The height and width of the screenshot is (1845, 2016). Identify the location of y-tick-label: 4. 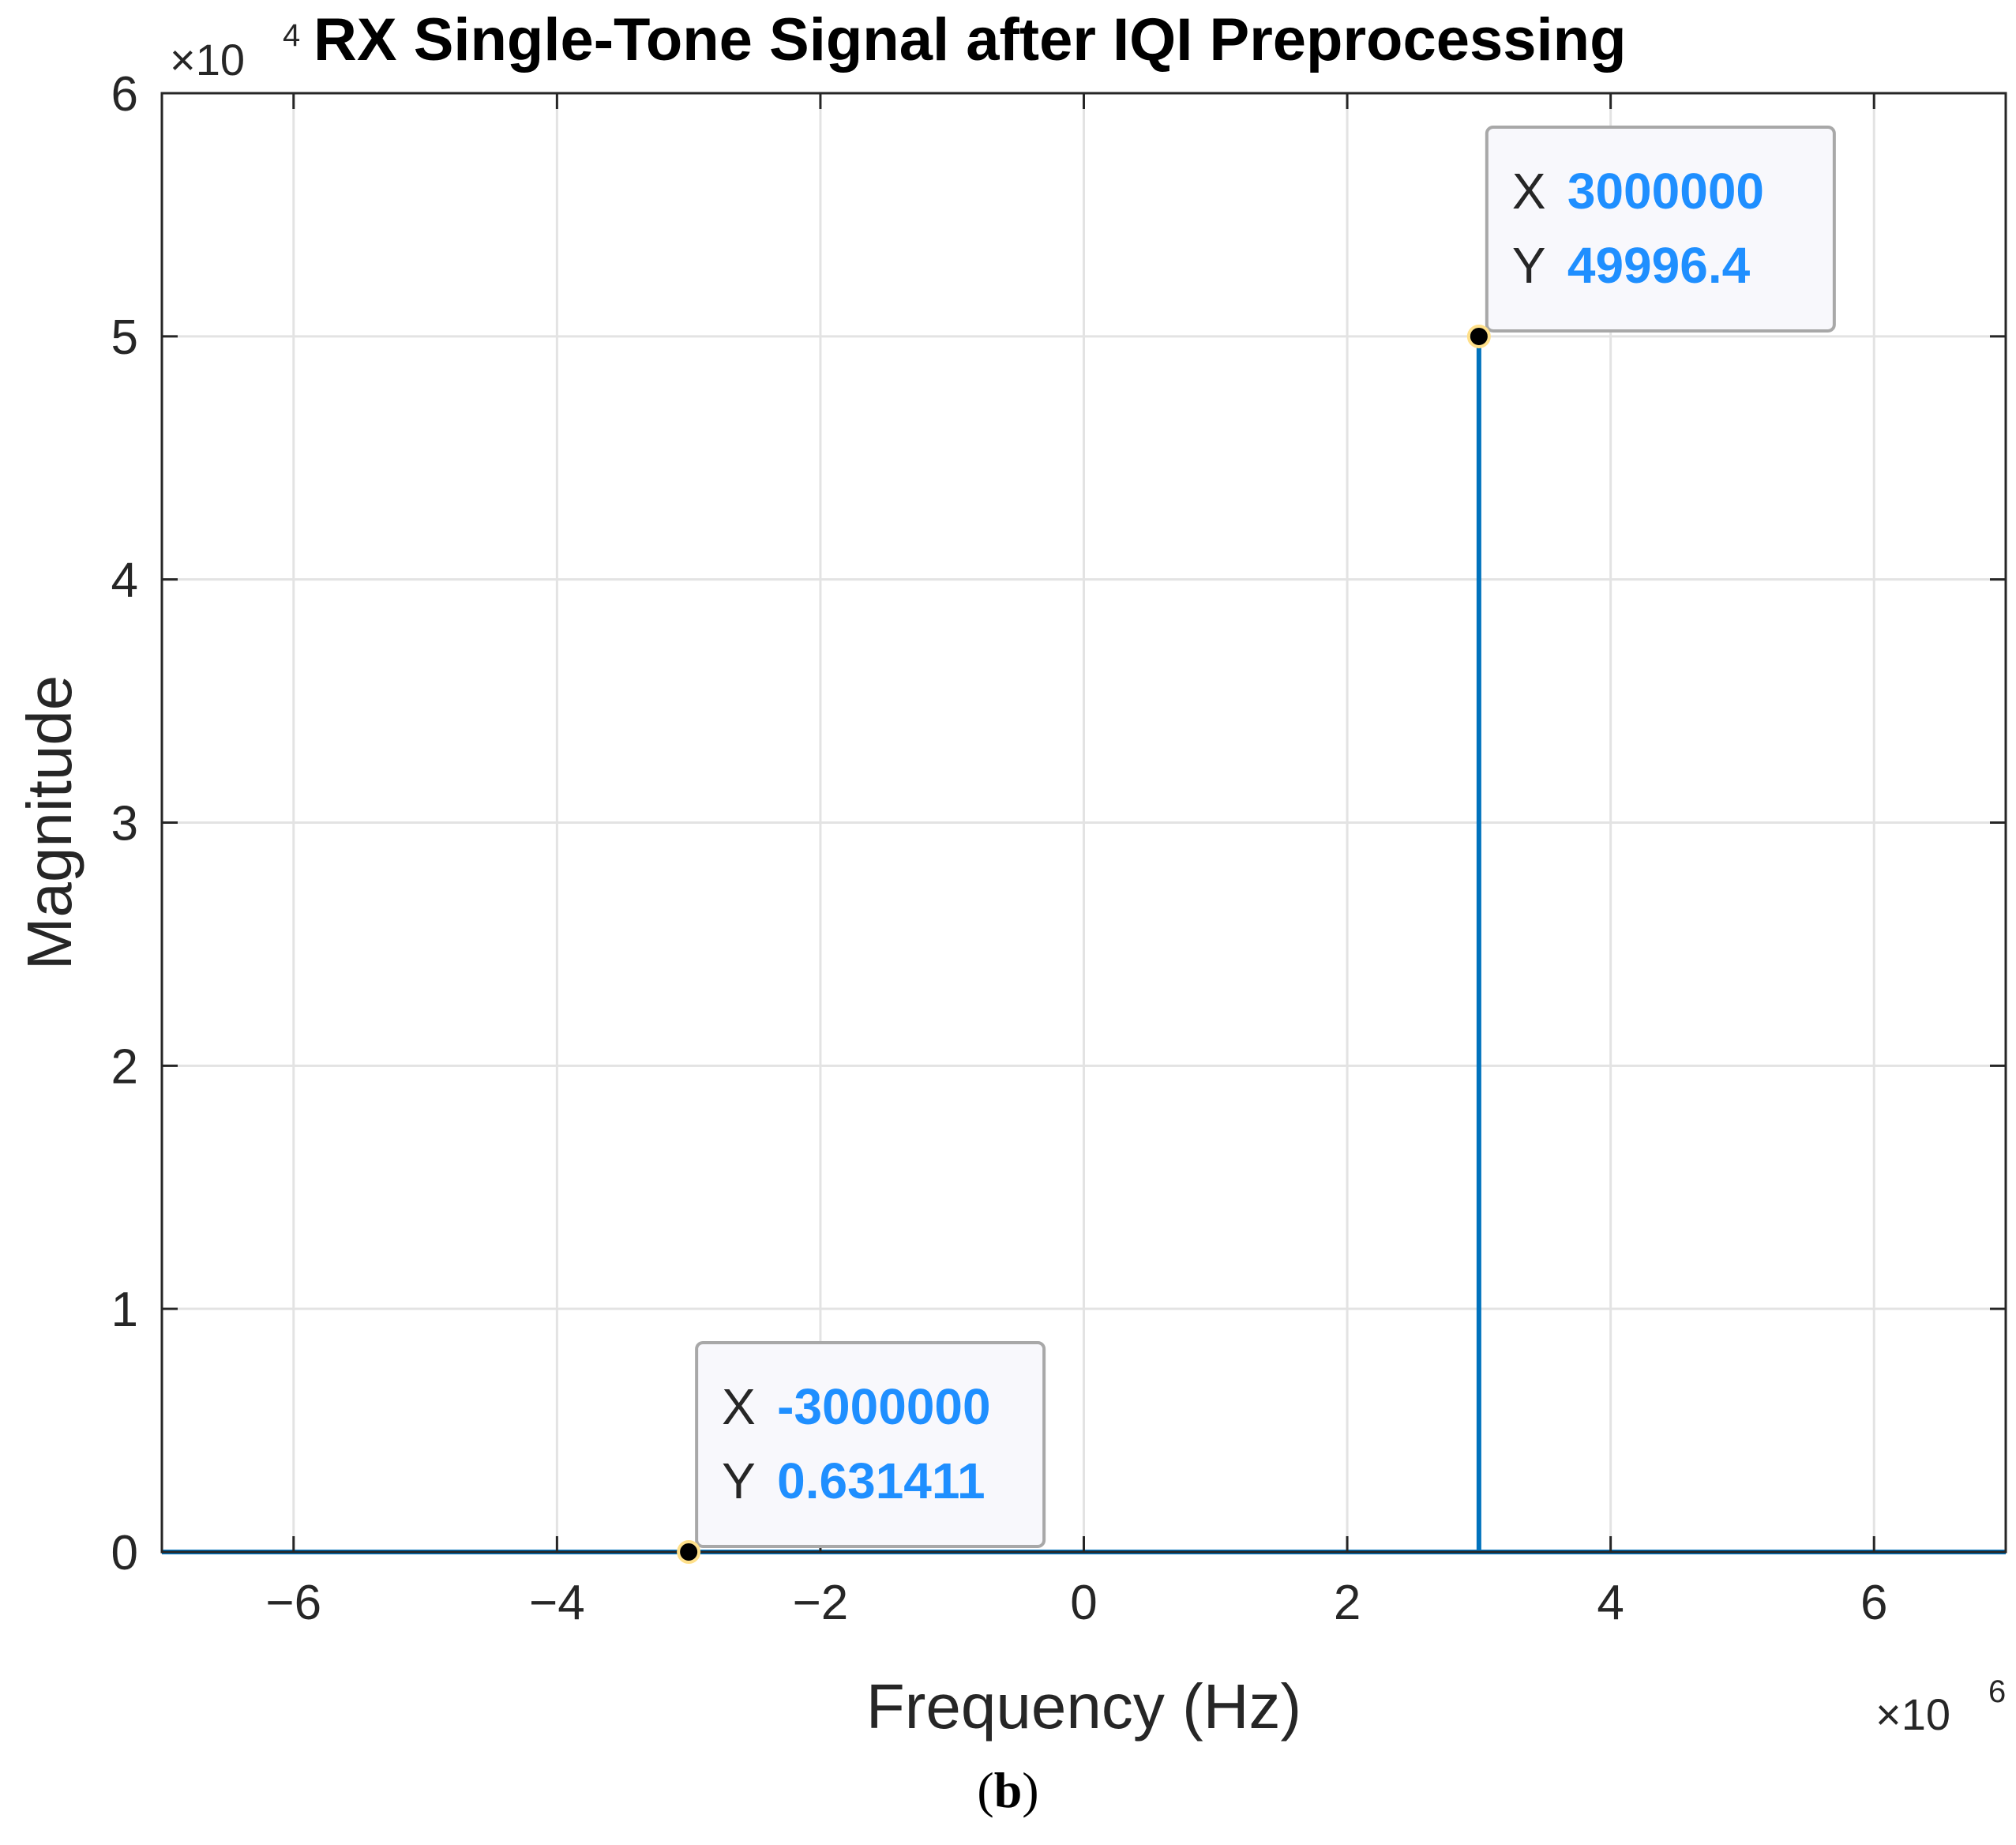
(125, 581).